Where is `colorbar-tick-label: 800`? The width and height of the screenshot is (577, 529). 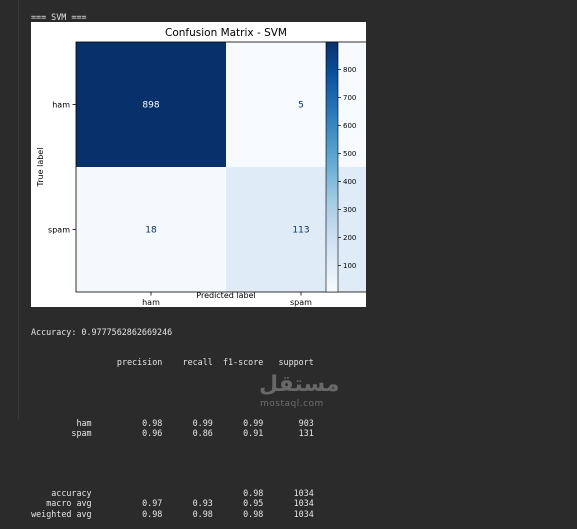
colorbar-tick-label: 800 is located at coordinates (349, 70).